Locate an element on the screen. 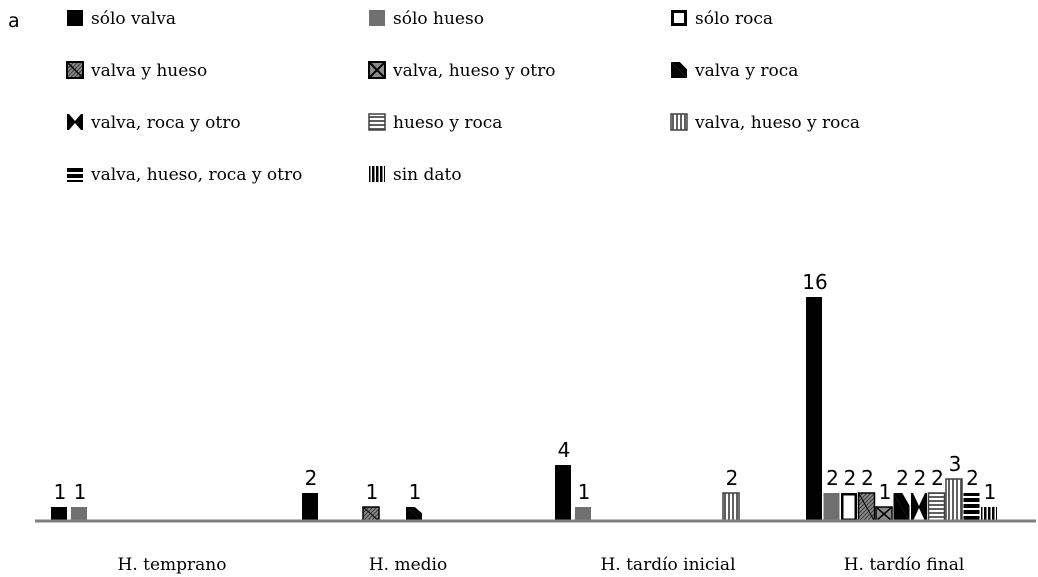  legend-item-hueso-y-roca: hueso y roca is located at coordinates (435, 123).